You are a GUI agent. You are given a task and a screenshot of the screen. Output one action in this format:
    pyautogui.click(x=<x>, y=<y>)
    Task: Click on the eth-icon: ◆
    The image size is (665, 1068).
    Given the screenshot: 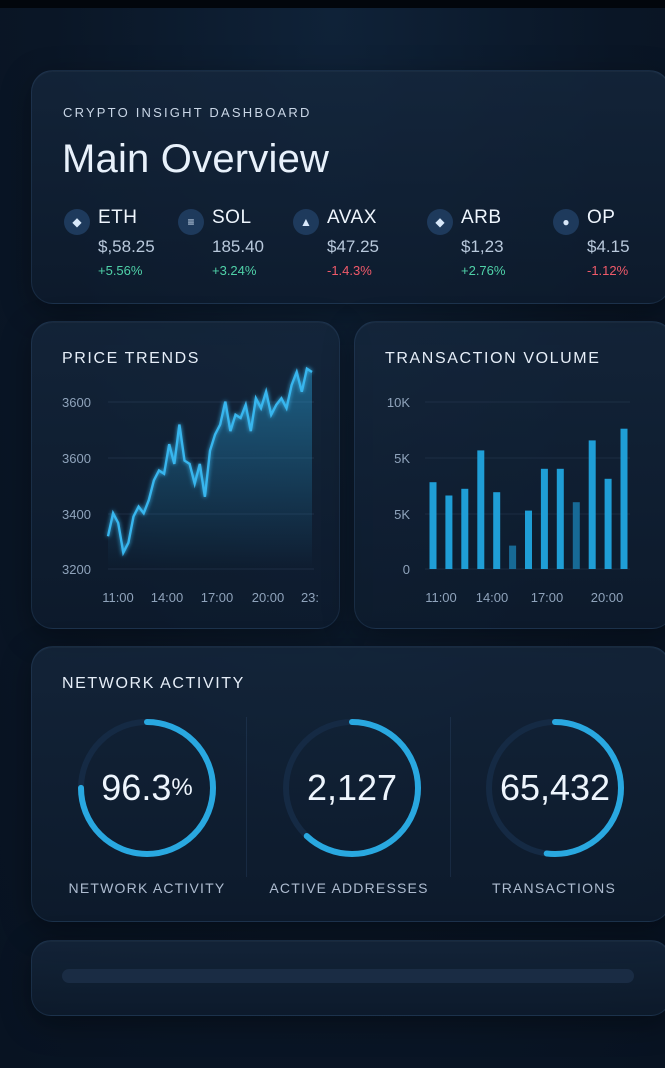 What is the action you would take?
    pyautogui.click(x=77, y=222)
    